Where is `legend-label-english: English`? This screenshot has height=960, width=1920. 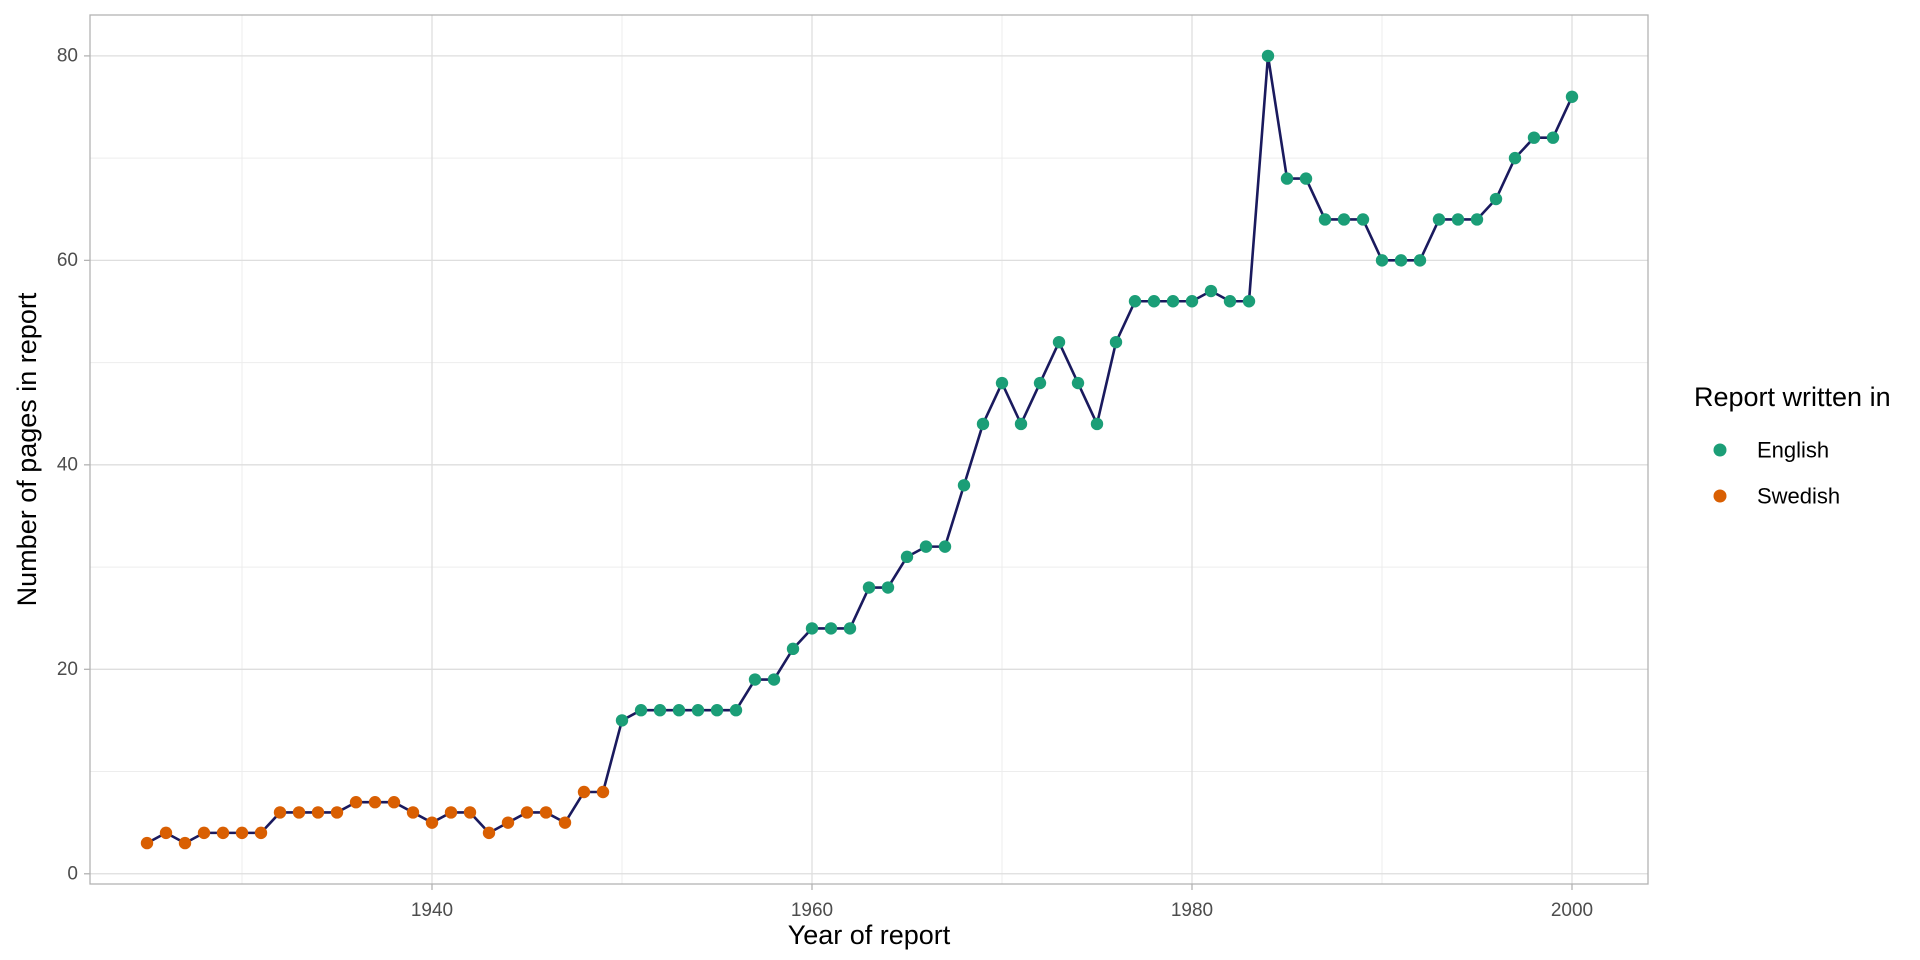 legend-label-english: English is located at coordinates (1793, 450).